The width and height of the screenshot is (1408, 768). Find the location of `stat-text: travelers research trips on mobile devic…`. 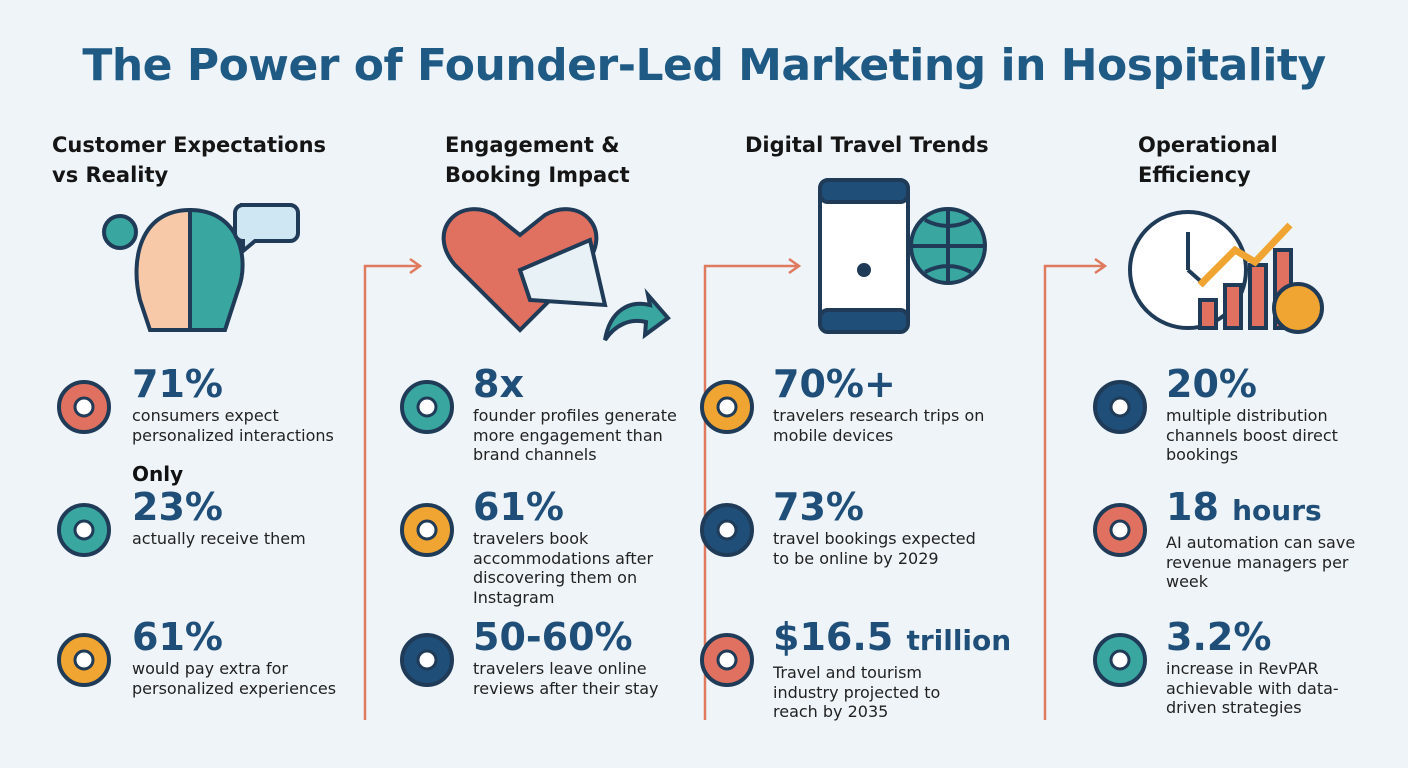

stat-text: travelers research trips on mobile devic… is located at coordinates (879, 425).